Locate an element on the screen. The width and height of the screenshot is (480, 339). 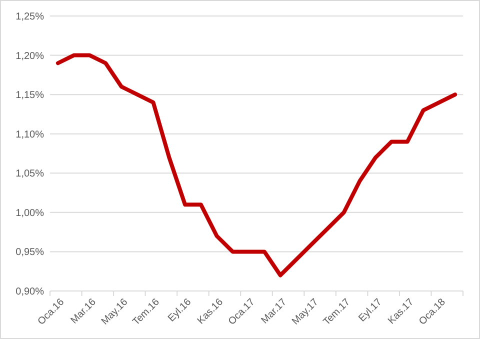
y-tick-label: 1,05% is located at coordinates (30, 174).